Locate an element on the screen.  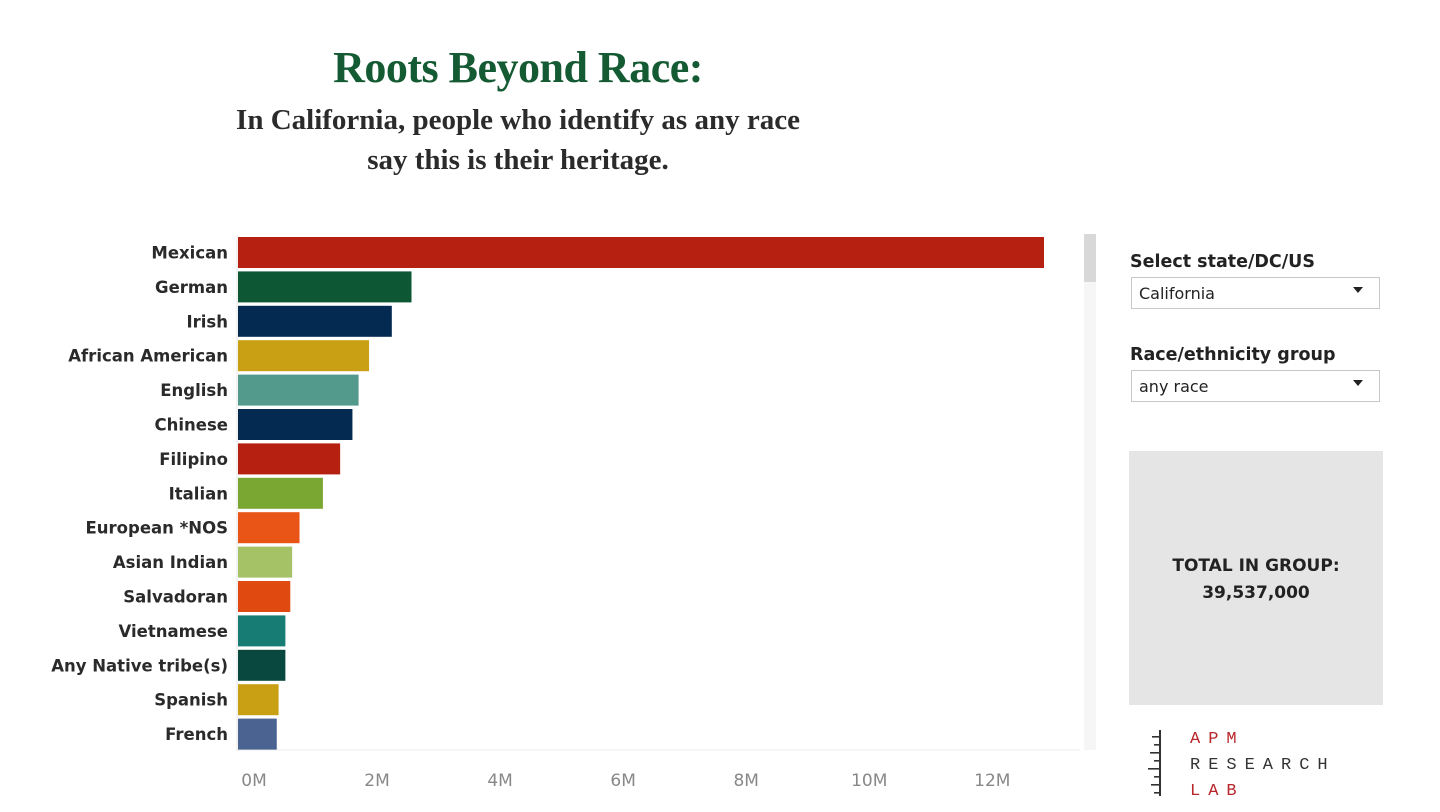
total-label: TOTAL IN GROUP: is located at coordinates (1256, 566).